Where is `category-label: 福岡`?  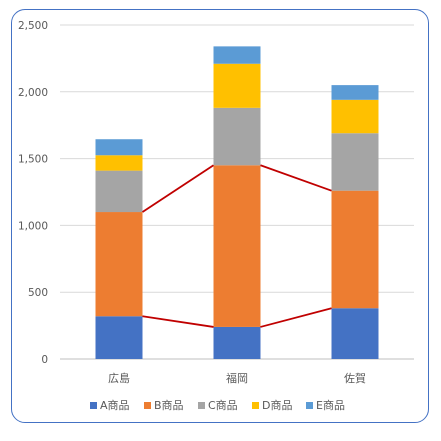 category-label: 福岡 is located at coordinates (237, 378).